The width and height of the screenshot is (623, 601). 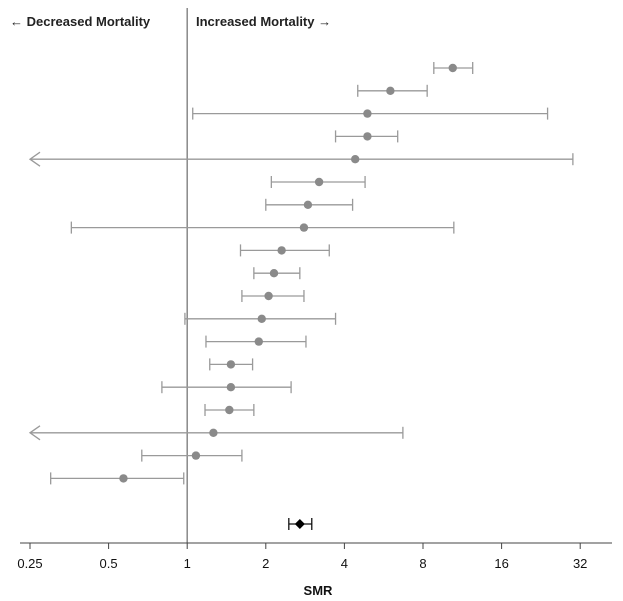 I want to click on x-axis-title: SMR, so click(x=319, y=590).